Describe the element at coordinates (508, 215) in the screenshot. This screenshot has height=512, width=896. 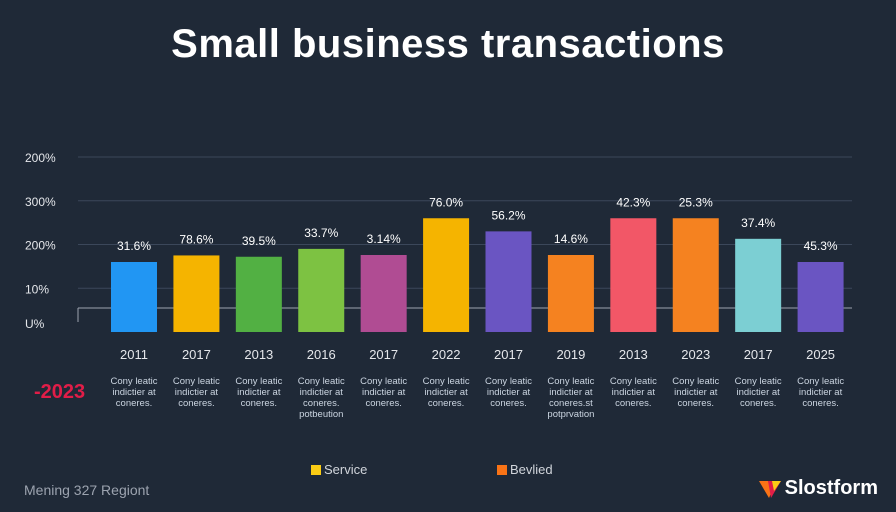
I see `data-label: 56.2%` at that location.